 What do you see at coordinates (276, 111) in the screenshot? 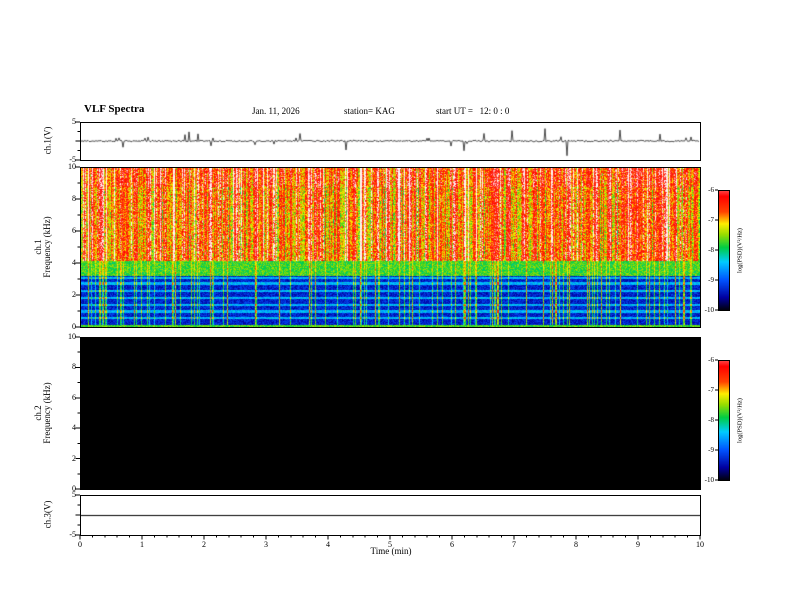
I see `header-date: Jan. 11, 2026` at bounding box center [276, 111].